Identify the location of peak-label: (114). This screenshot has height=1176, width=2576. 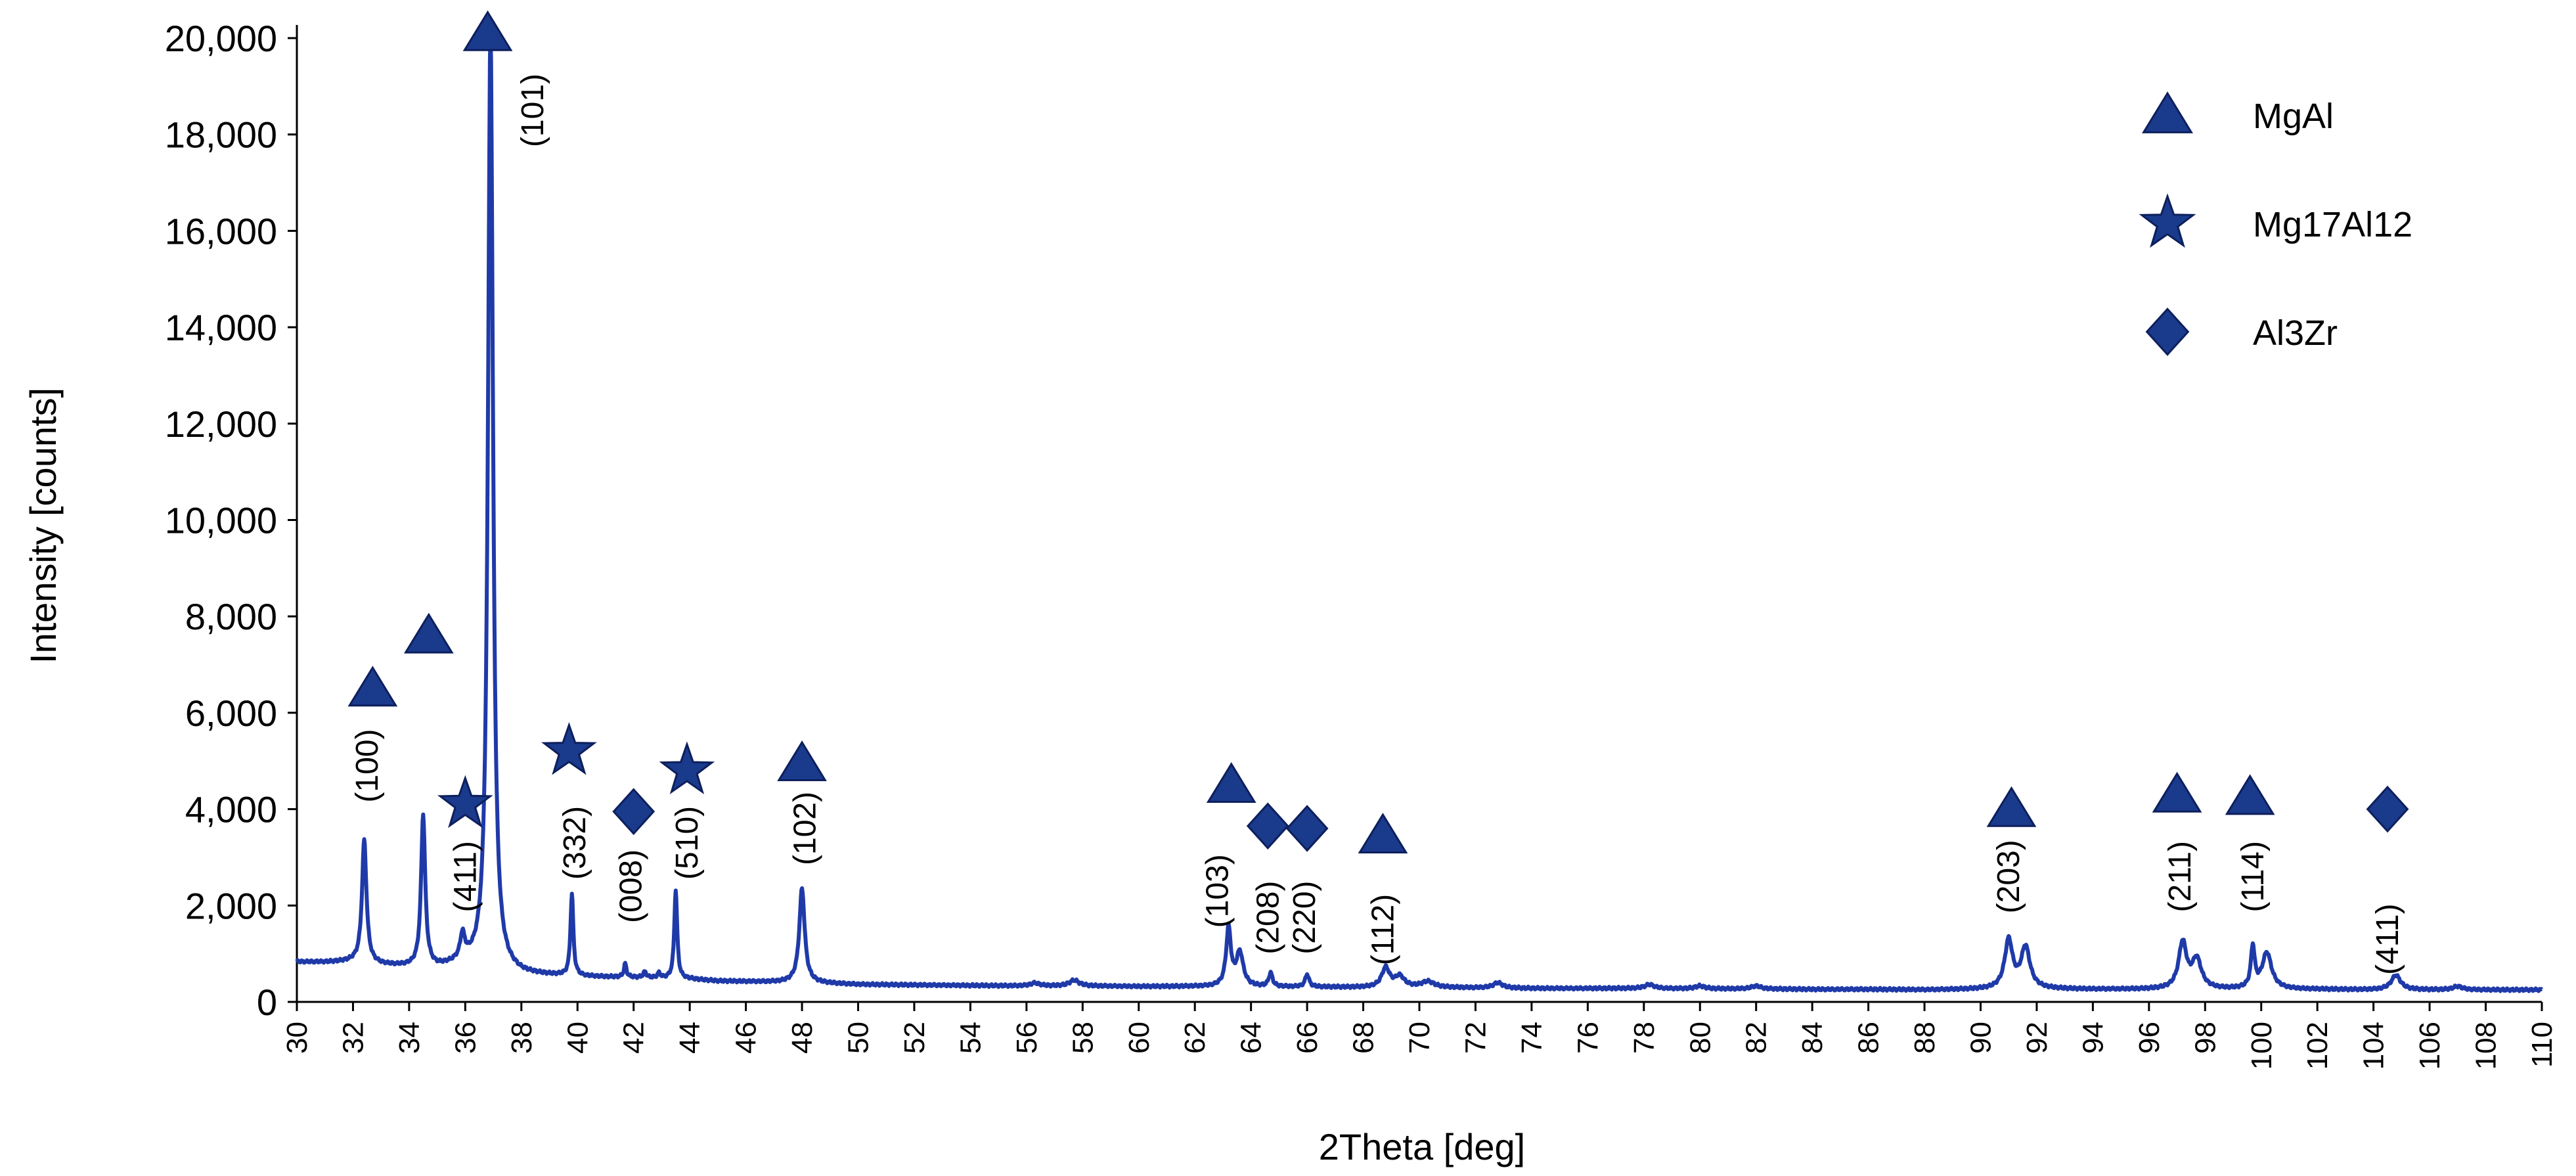
(2253, 877).